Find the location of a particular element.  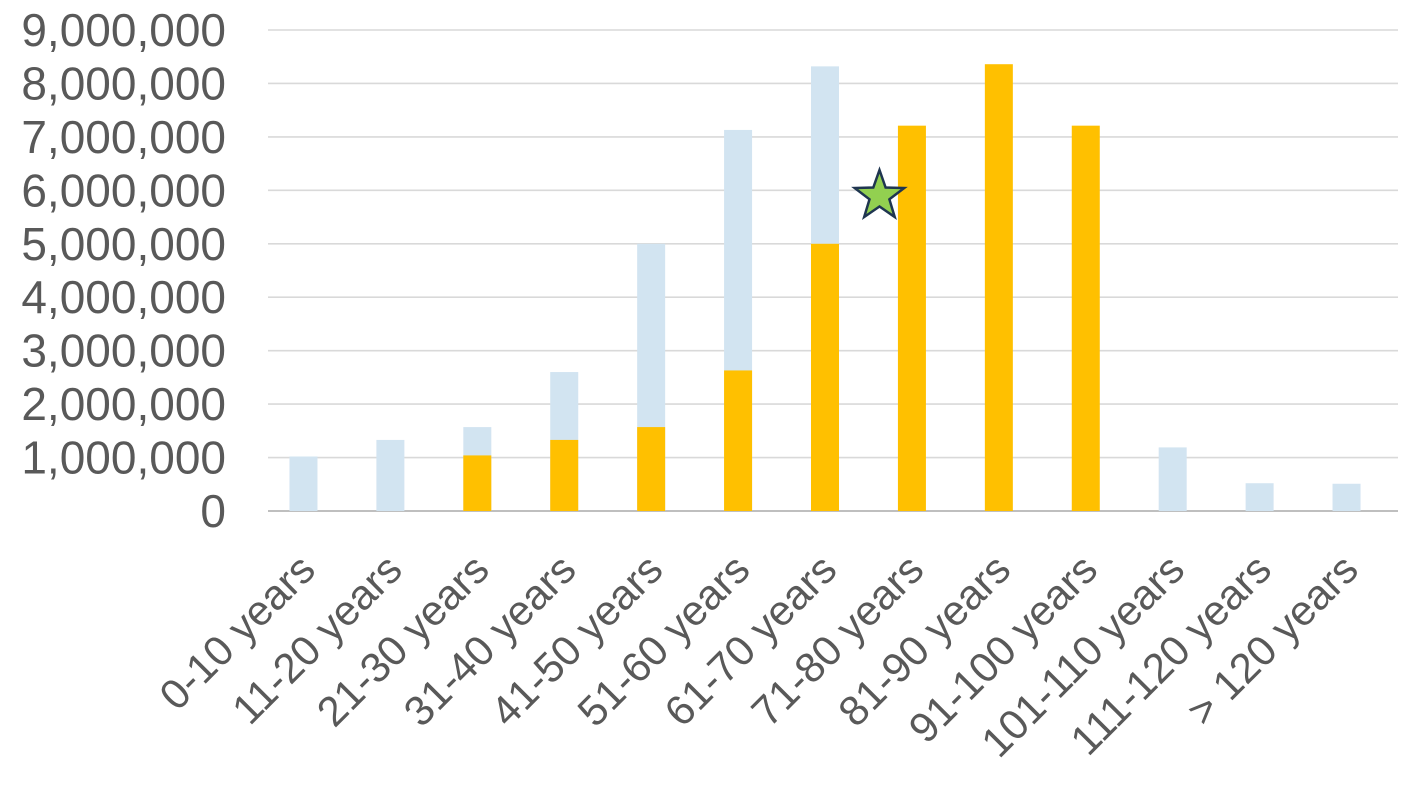

star-icon is located at coordinates (879, 193).